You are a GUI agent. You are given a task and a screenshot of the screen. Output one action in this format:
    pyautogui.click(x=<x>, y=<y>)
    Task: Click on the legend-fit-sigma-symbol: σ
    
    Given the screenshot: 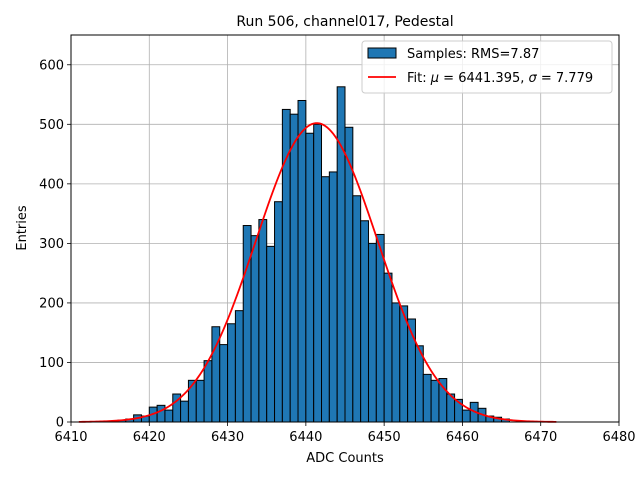 What is the action you would take?
    pyautogui.click(x=533, y=78)
    